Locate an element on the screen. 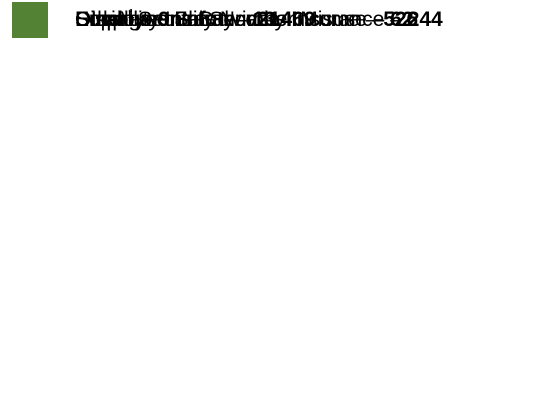 This screenshot has height=415, width=543. item-label: Employee Safety is located at coordinates (154, 19).